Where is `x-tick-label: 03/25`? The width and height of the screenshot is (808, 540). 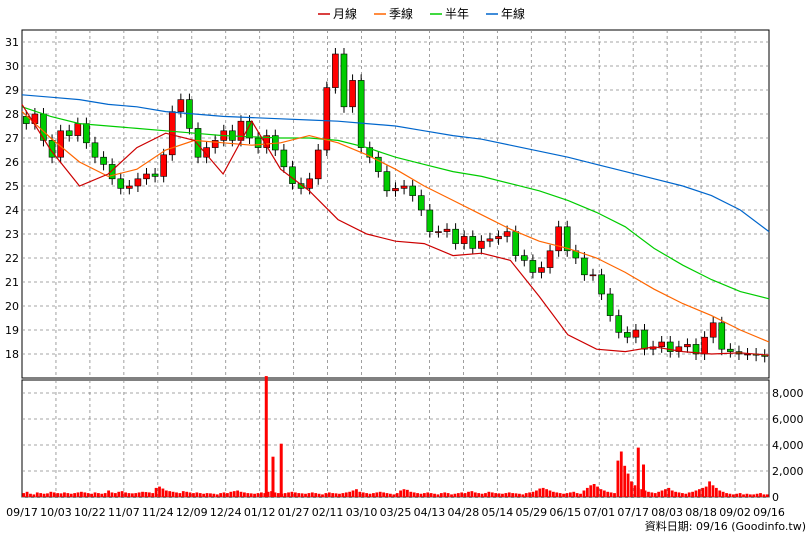 x-tick-label: 03/25 is located at coordinates (396, 512).